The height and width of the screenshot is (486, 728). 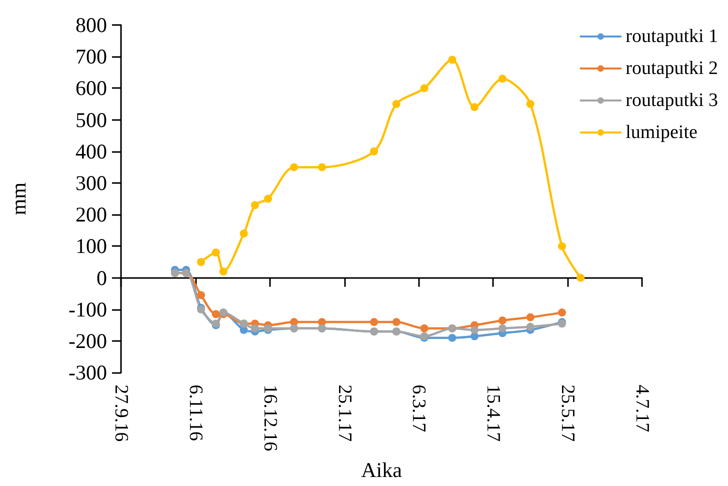 I want to click on x-tick-label: 16.12.16, so click(x=269, y=418).